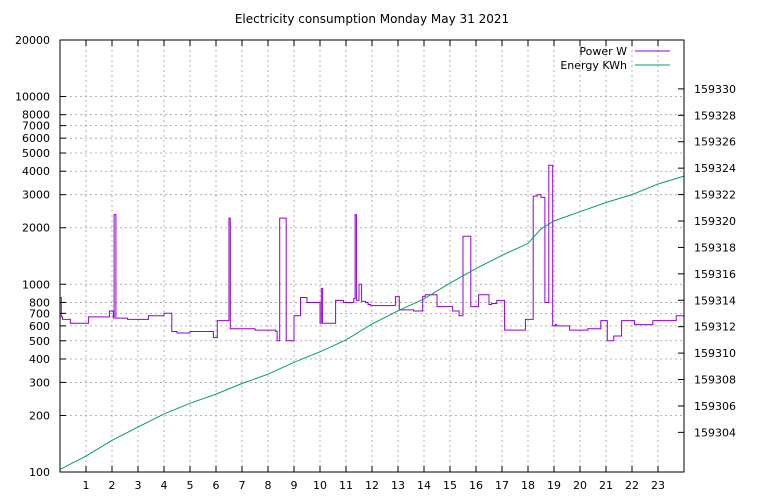  What do you see at coordinates (715, 406) in the screenshot?
I see `y-right-tick-label: 159306` at bounding box center [715, 406].